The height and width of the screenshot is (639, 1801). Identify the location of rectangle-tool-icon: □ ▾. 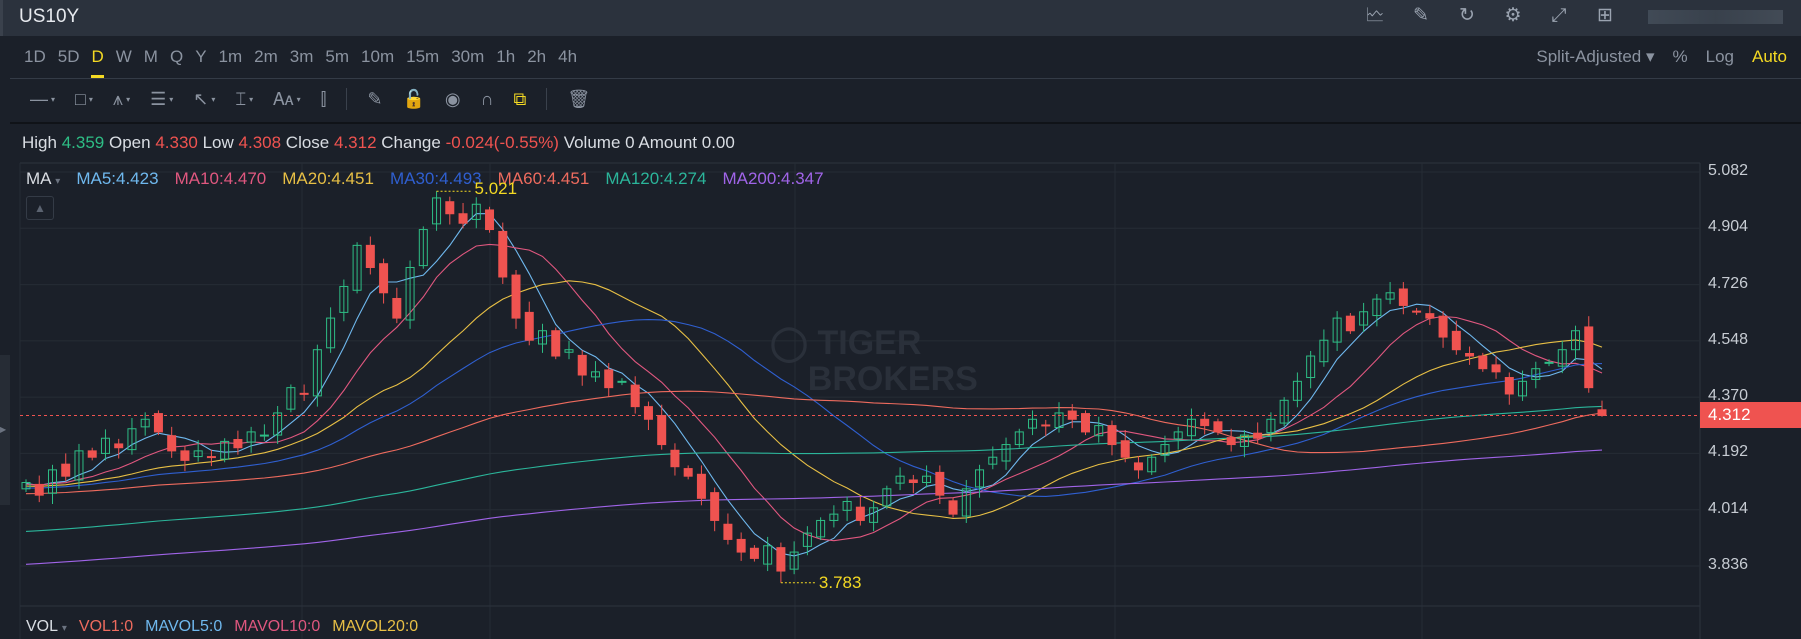
(84, 98).